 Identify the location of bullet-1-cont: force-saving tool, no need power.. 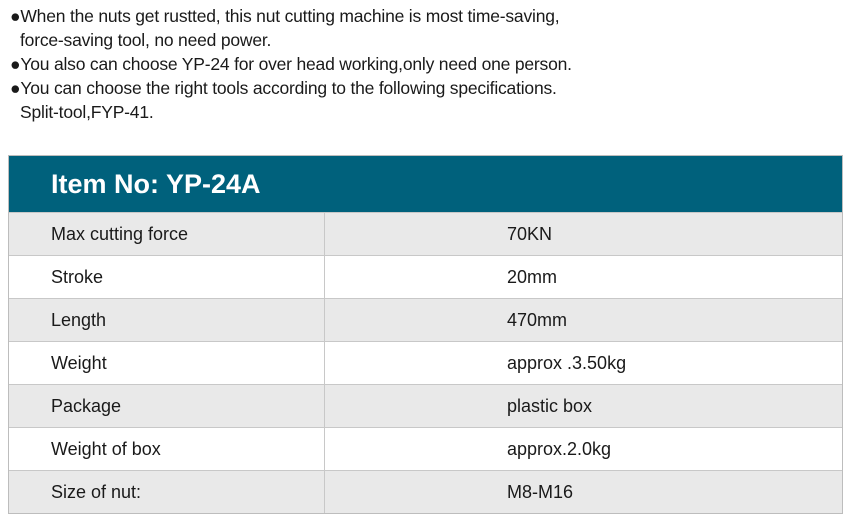
(146, 40).